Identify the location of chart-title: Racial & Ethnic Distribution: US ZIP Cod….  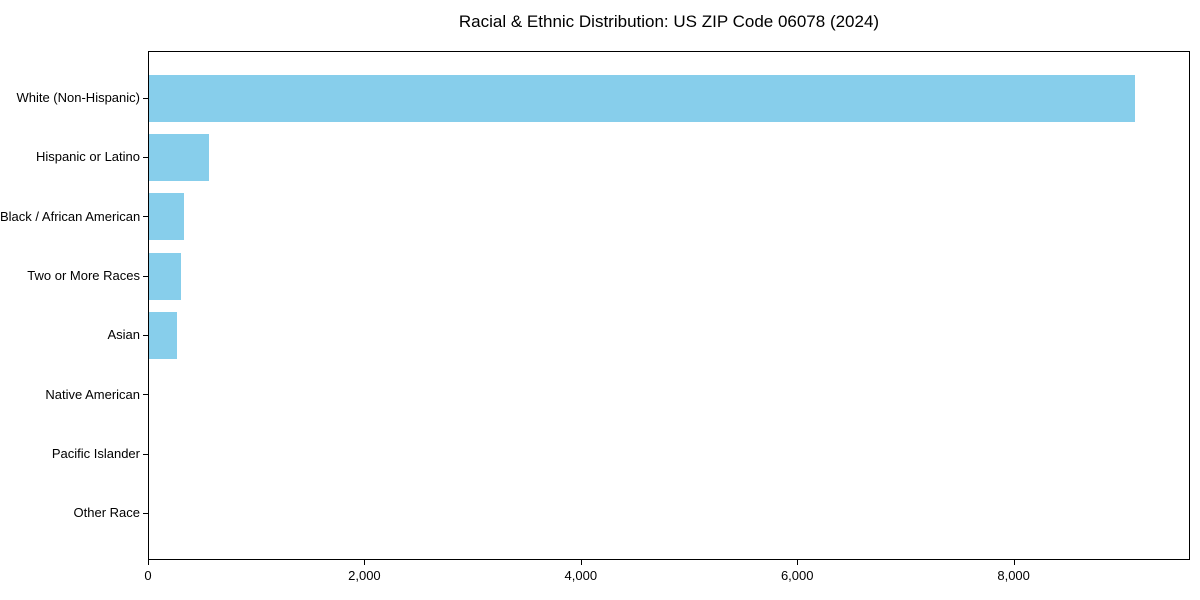
(669, 21).